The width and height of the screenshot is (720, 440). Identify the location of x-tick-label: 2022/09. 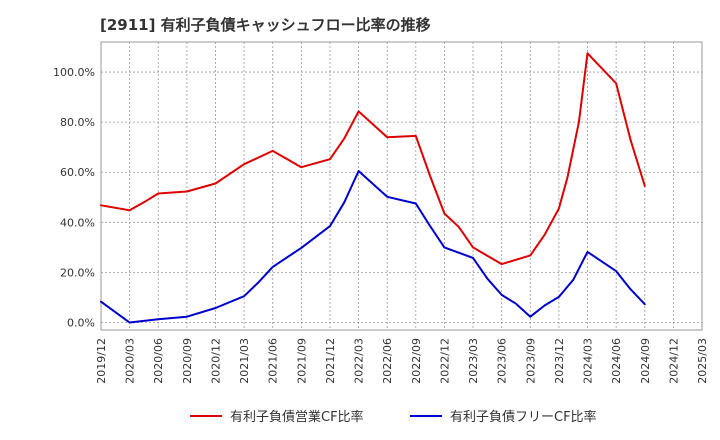
(416, 361).